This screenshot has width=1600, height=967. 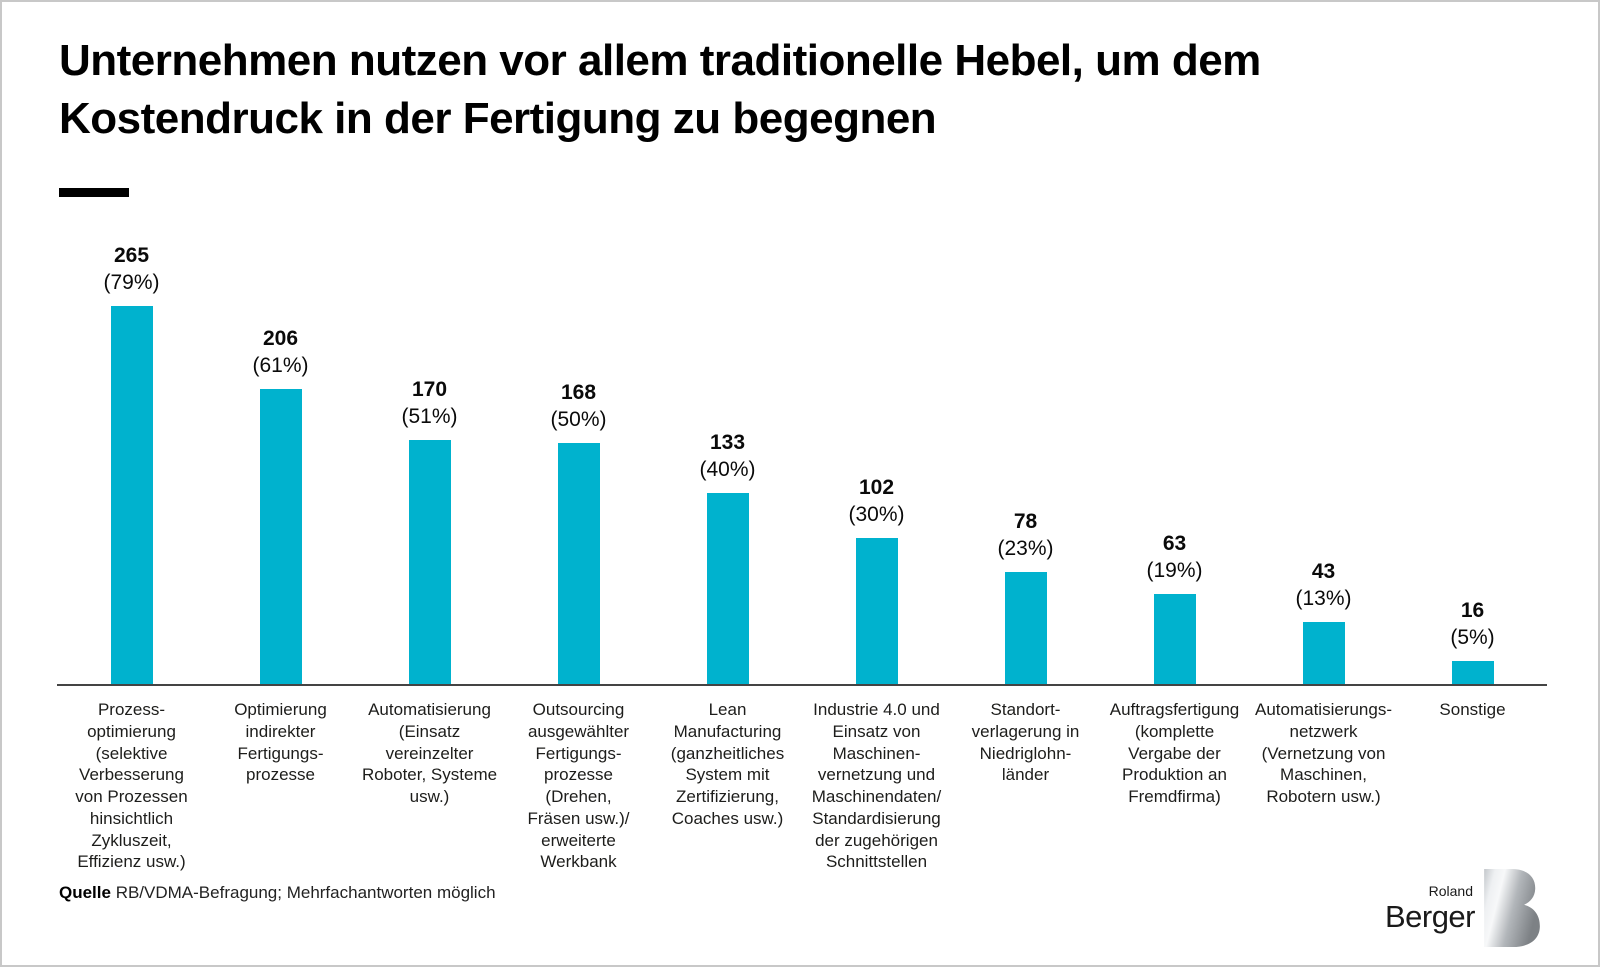 What do you see at coordinates (876, 501) in the screenshot?
I see `bar-value-label: 102 (30%)` at bounding box center [876, 501].